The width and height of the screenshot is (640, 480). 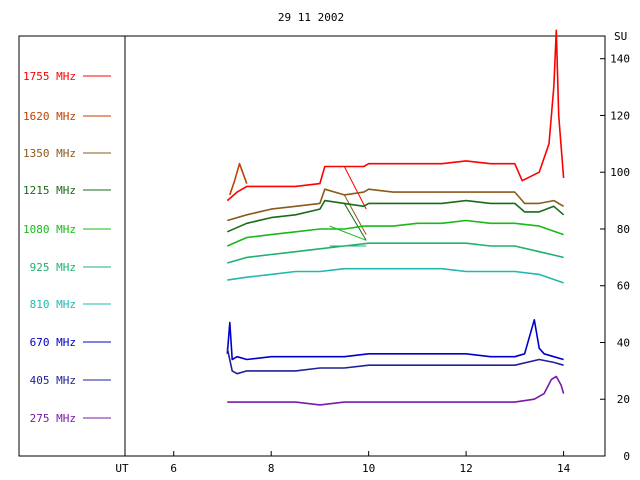 I want to click on x-tick-label: 10, so click(x=368, y=468).